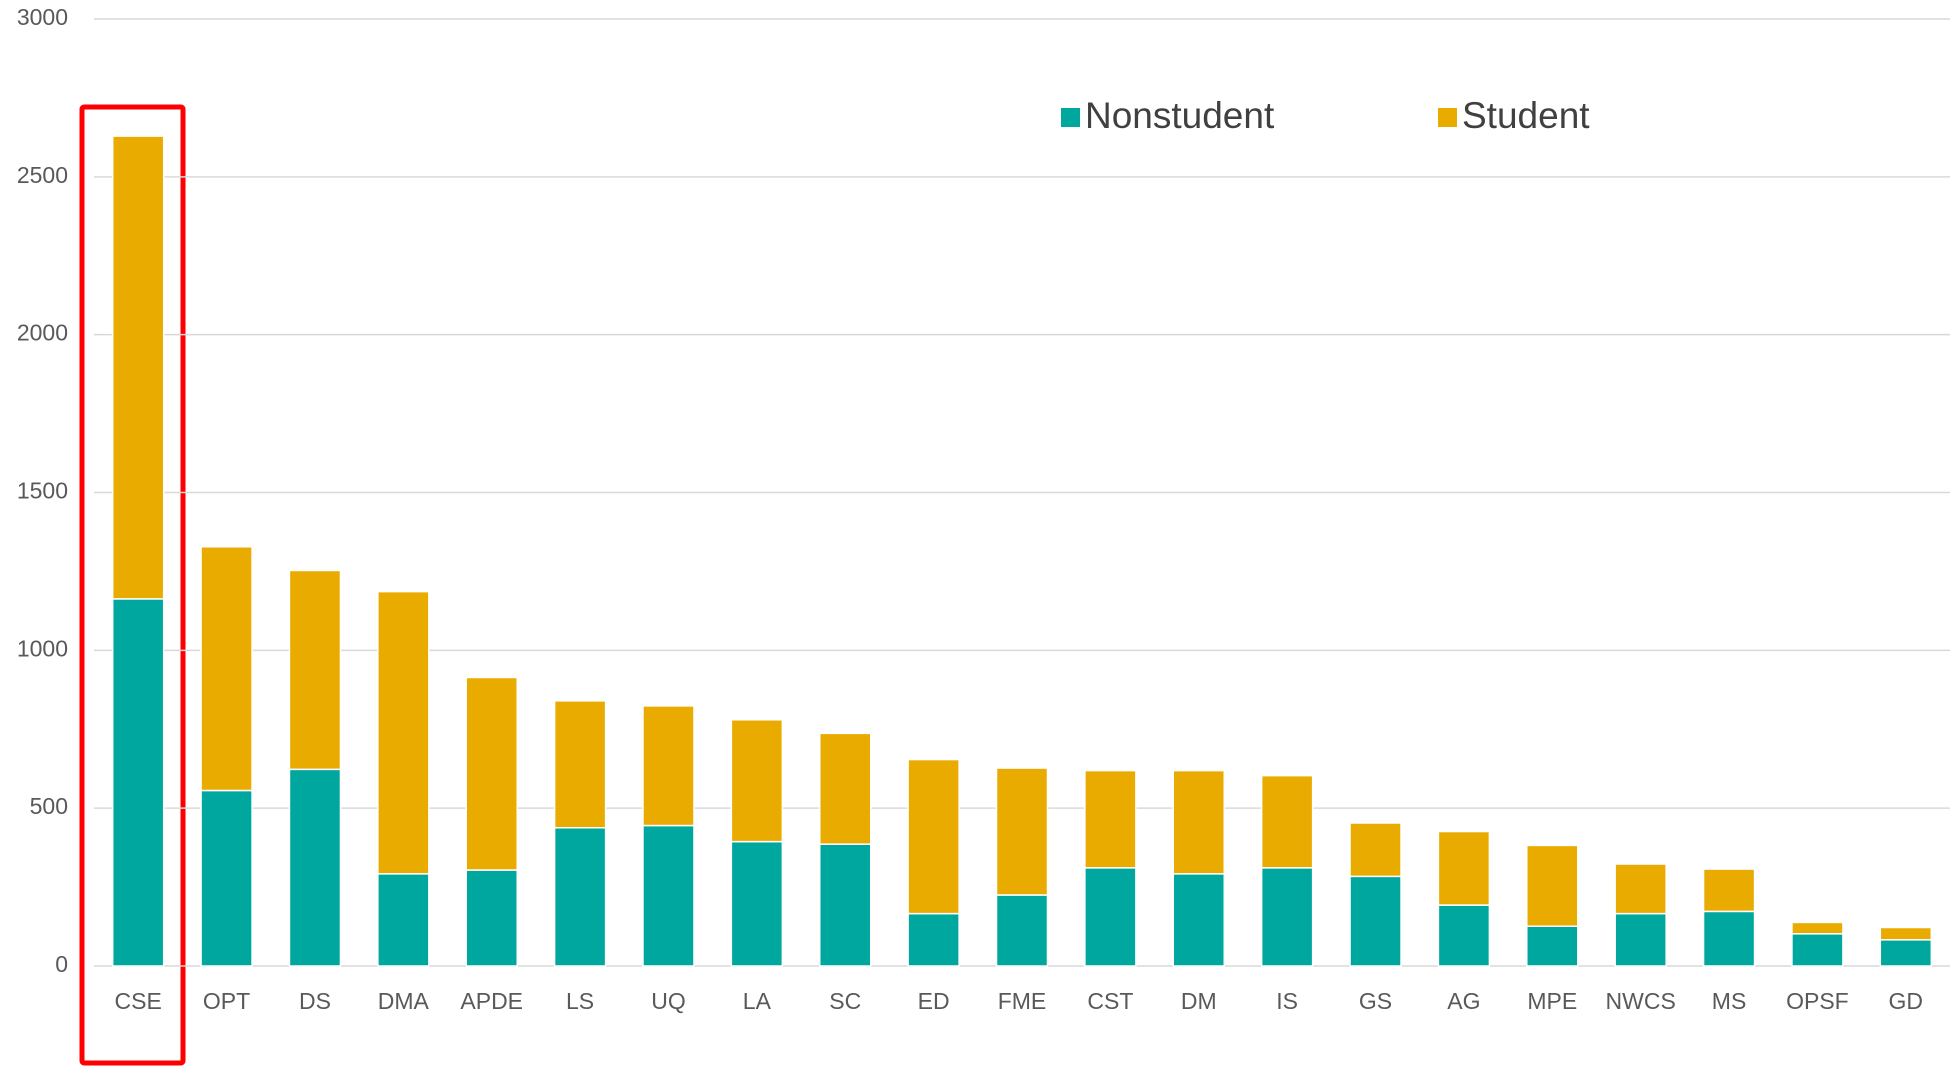 The width and height of the screenshot is (1952, 1072). What do you see at coordinates (404, 1001) in the screenshot?
I see `x-tick-label: DMA` at bounding box center [404, 1001].